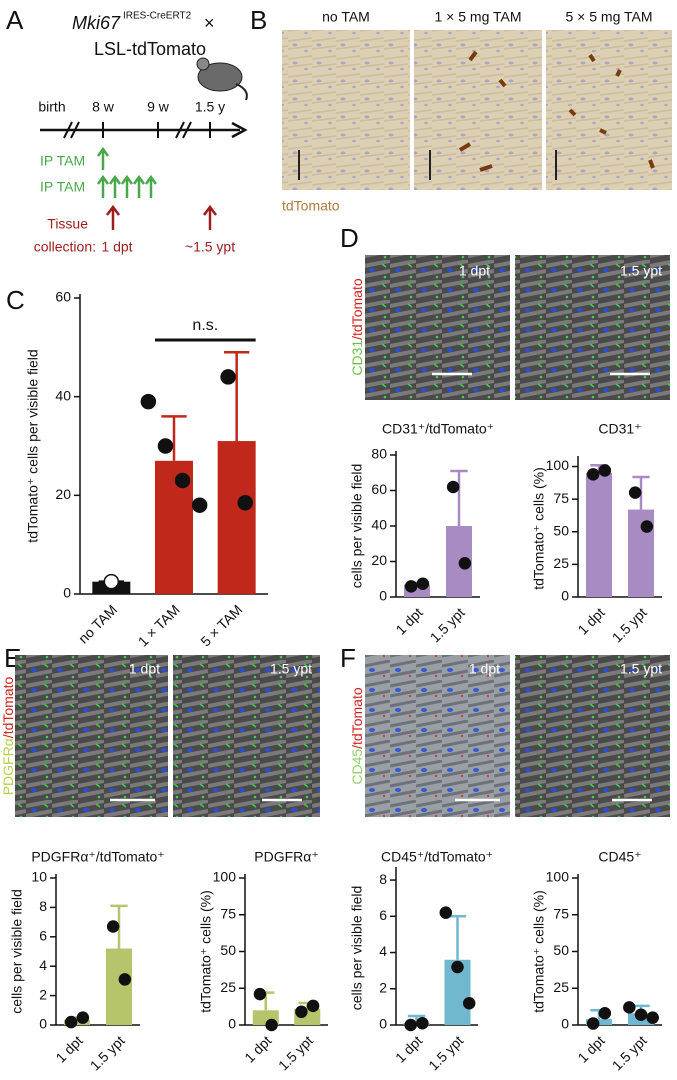  What do you see at coordinates (43, 994) in the screenshot?
I see `y-tick-label: 2` at bounding box center [43, 994].